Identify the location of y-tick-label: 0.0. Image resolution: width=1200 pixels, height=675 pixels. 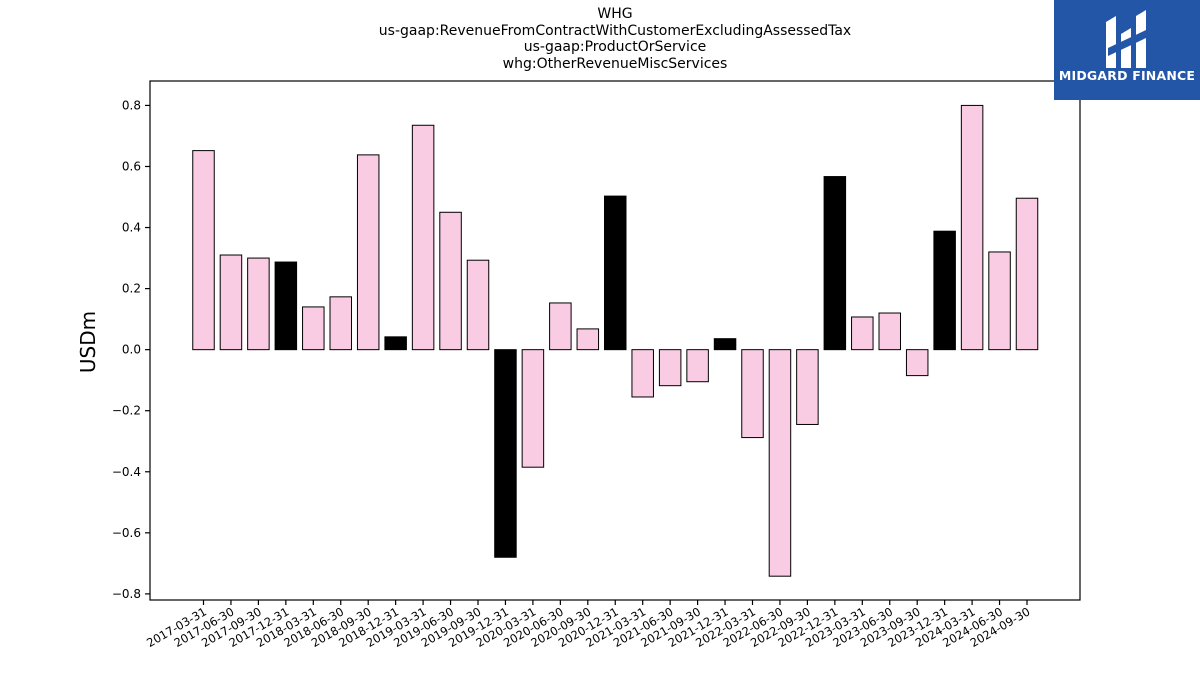
(131, 350).